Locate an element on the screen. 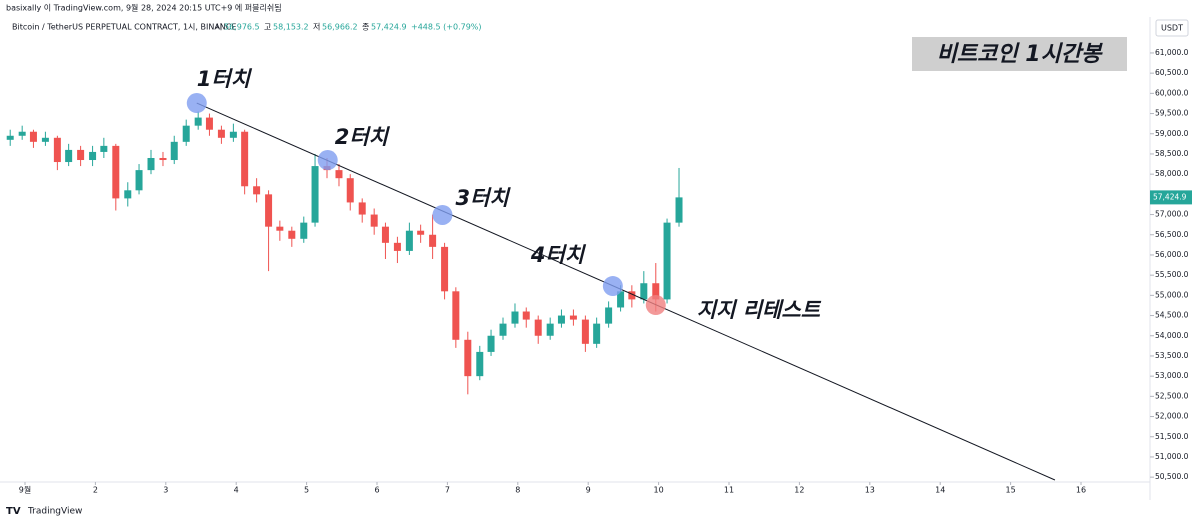  x-tick-label: 3 is located at coordinates (165, 490).